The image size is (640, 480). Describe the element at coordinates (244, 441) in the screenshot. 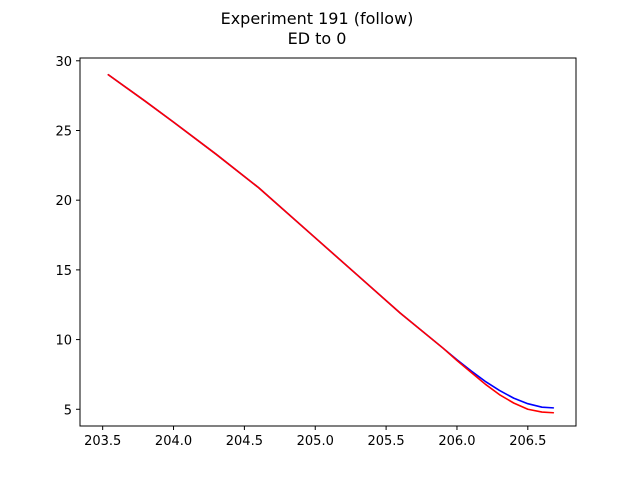

I see `x-tick-label-2: 204.5` at that location.